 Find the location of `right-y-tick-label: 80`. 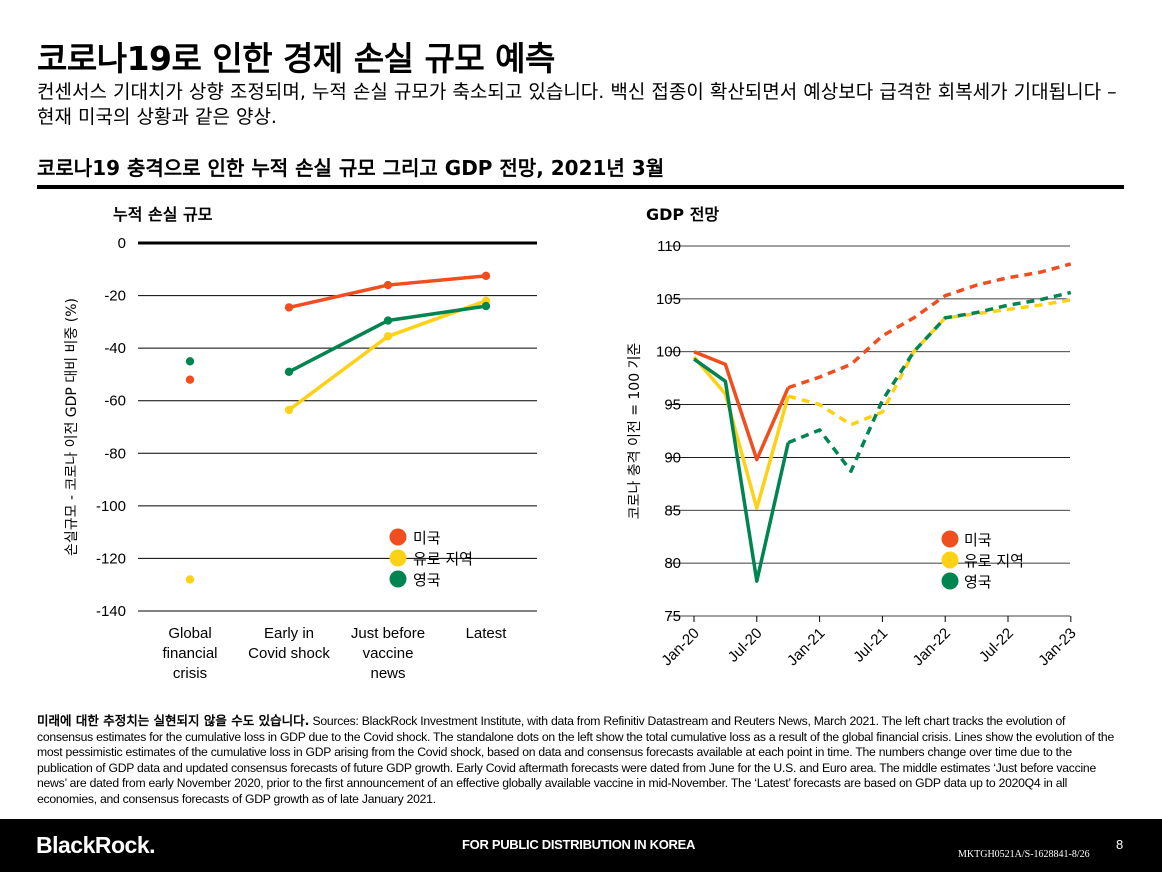

right-y-tick-label: 80 is located at coordinates (672, 563).